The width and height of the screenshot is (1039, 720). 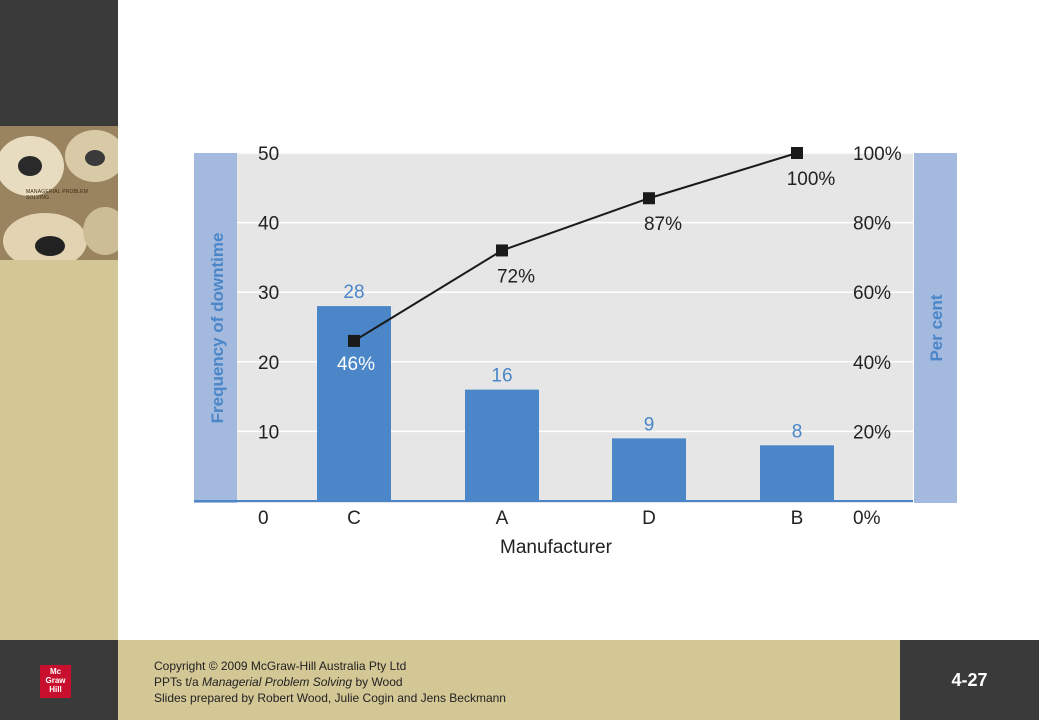 What do you see at coordinates (268, 432) in the screenshot?
I see `y-tick-label: 10` at bounding box center [268, 432].